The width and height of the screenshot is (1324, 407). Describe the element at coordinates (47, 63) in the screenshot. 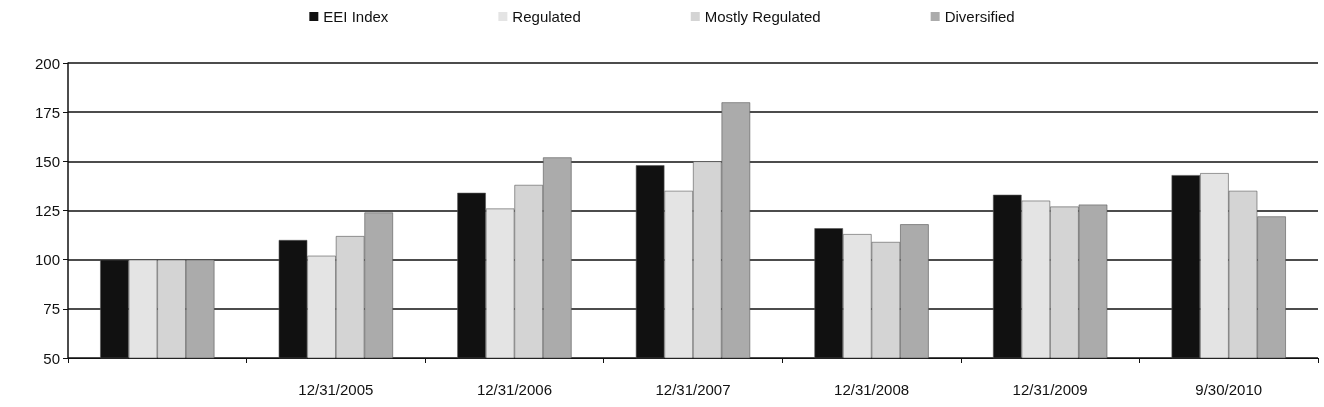

I see `y-tick-label: 200` at that location.